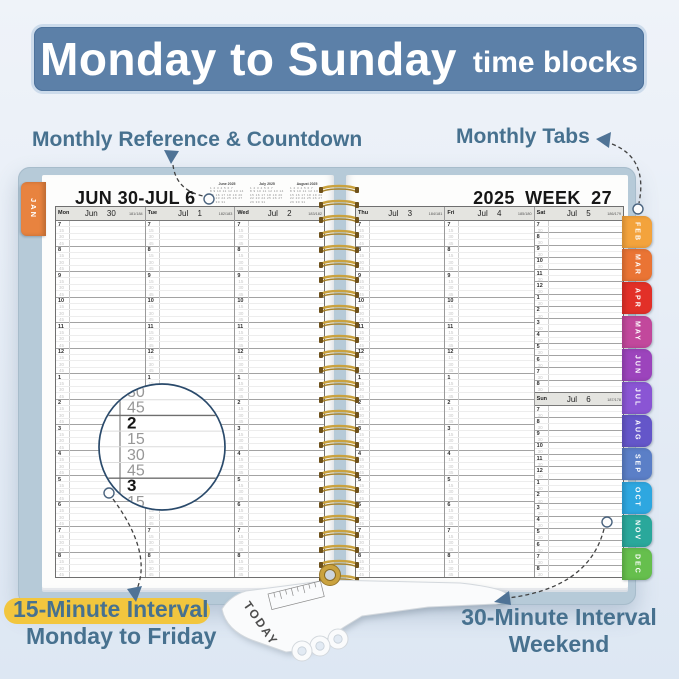  Describe the element at coordinates (578, 336) in the screenshot. I see `hour-block: 4 30` at that location.